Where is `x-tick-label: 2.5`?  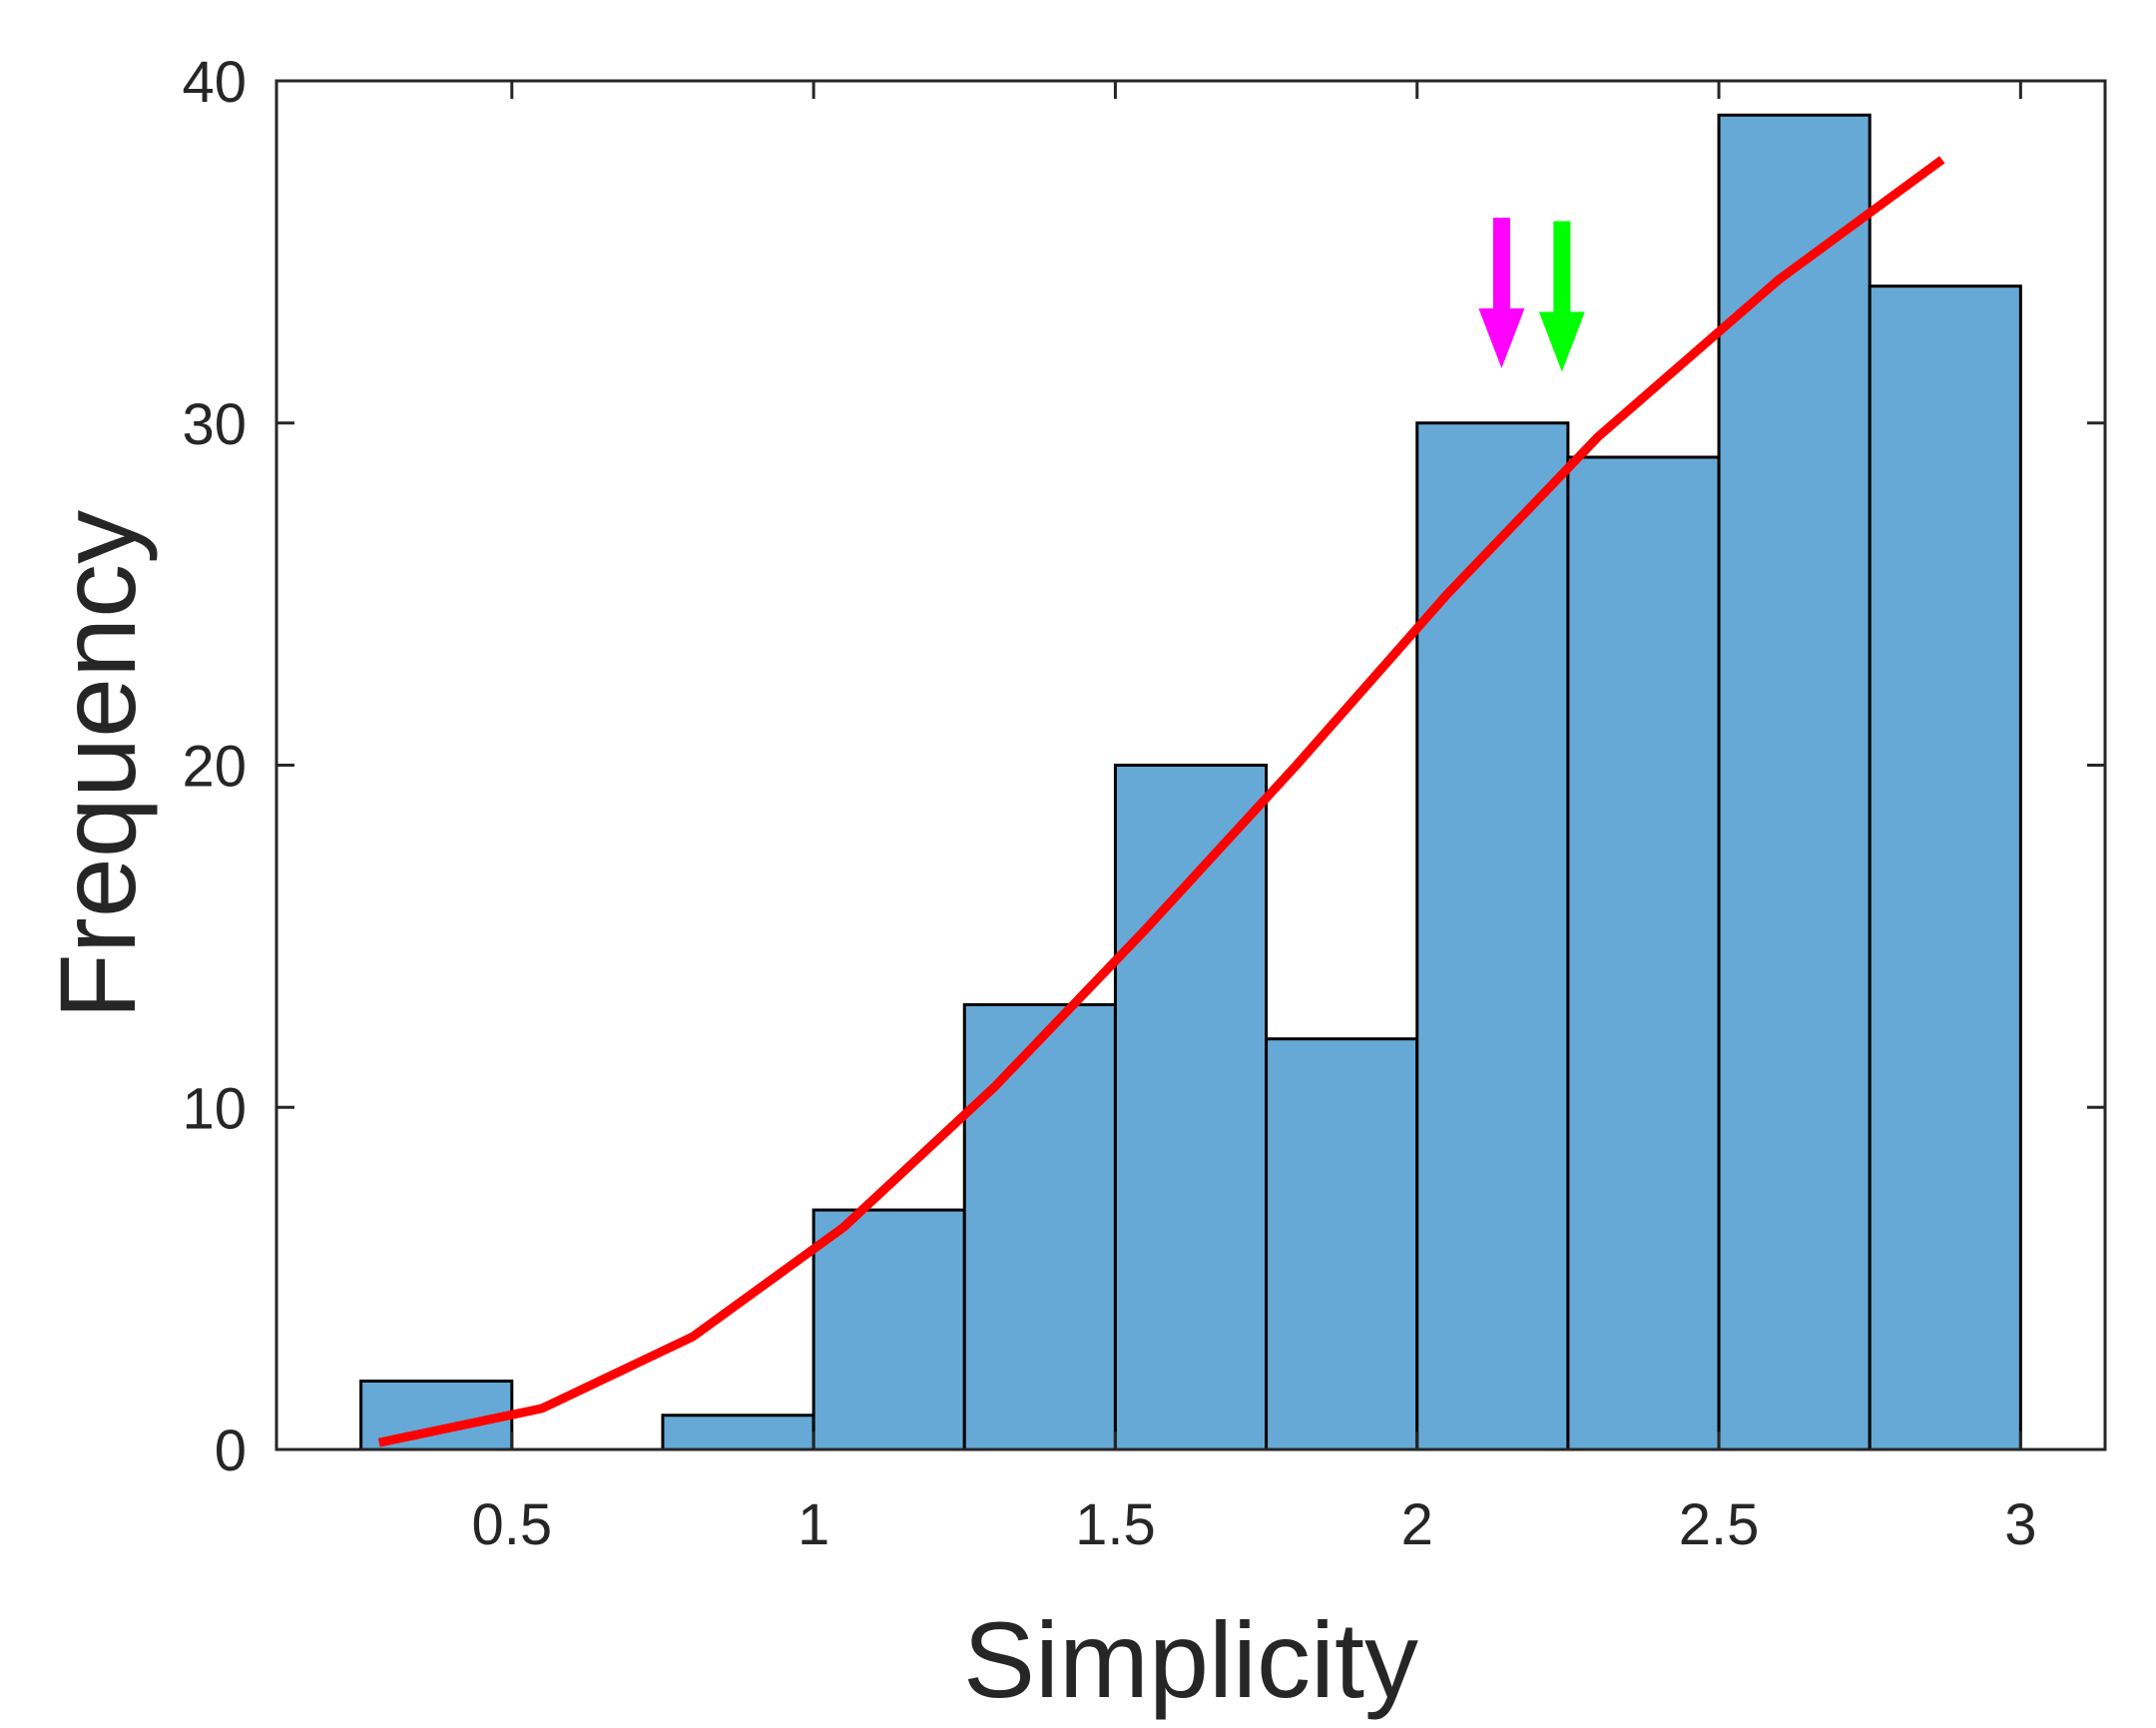 x-tick-label: 2.5 is located at coordinates (1719, 1524).